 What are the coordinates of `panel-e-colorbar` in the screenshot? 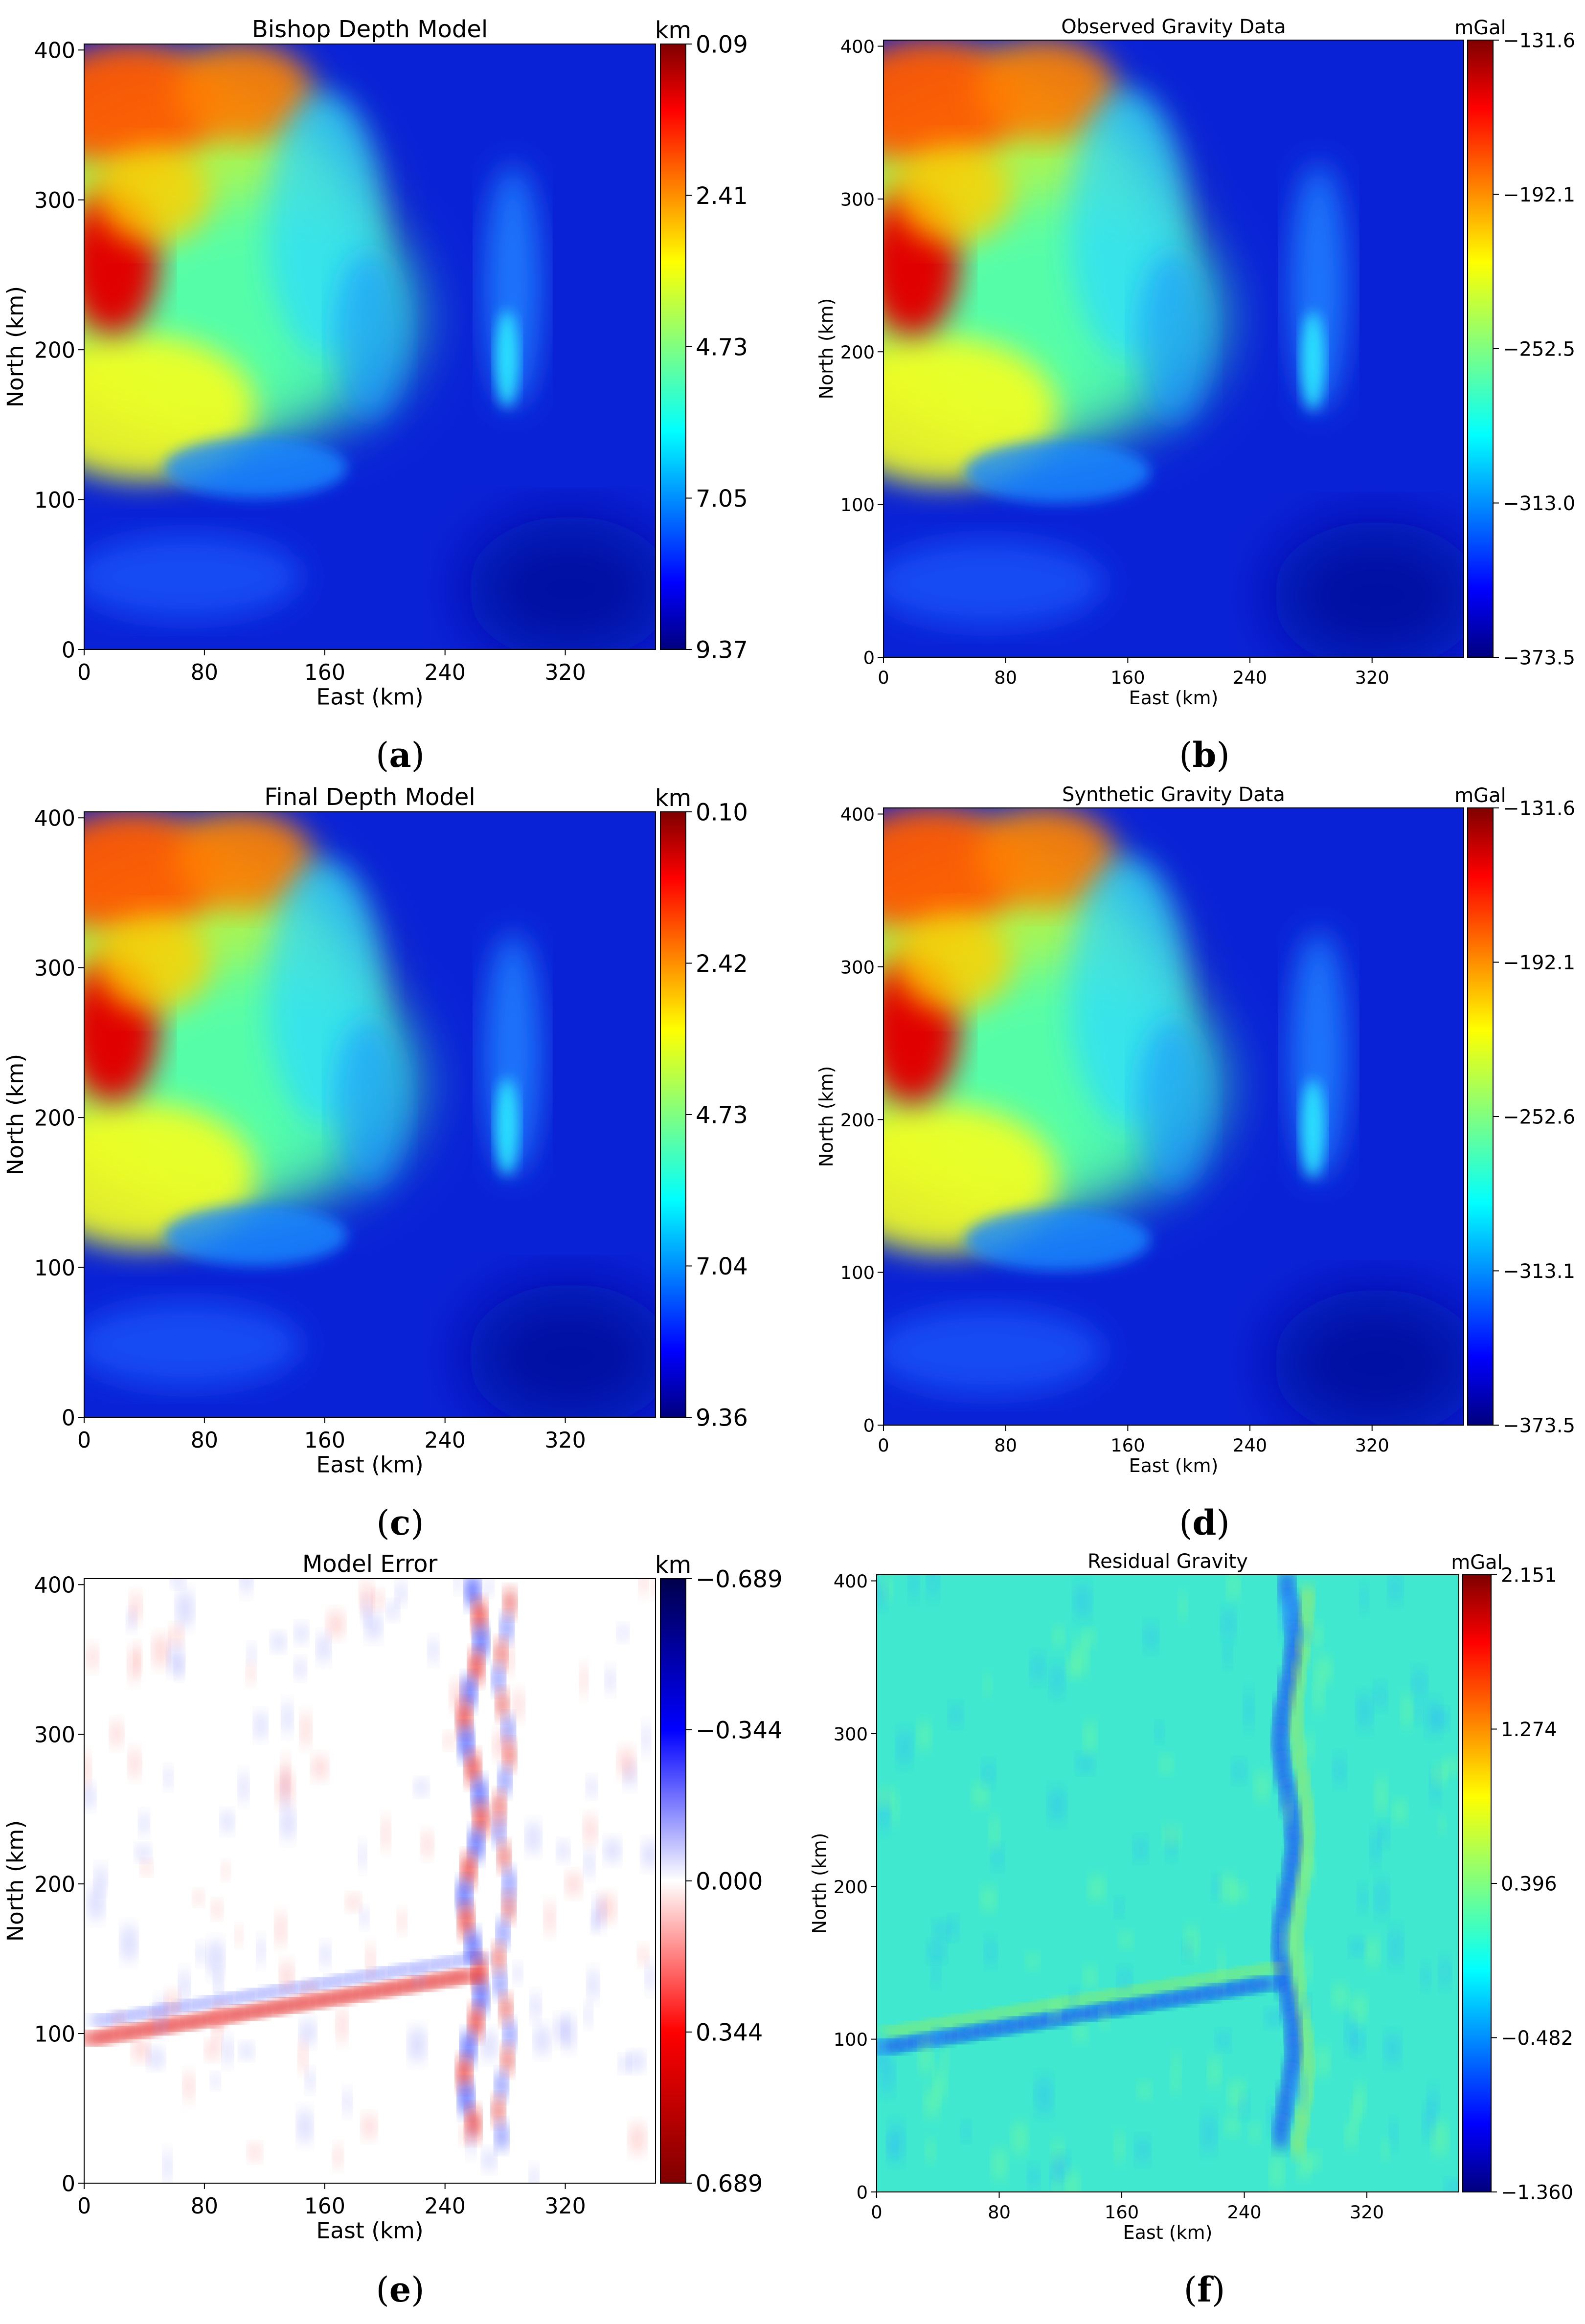 It's located at (673, 1881).